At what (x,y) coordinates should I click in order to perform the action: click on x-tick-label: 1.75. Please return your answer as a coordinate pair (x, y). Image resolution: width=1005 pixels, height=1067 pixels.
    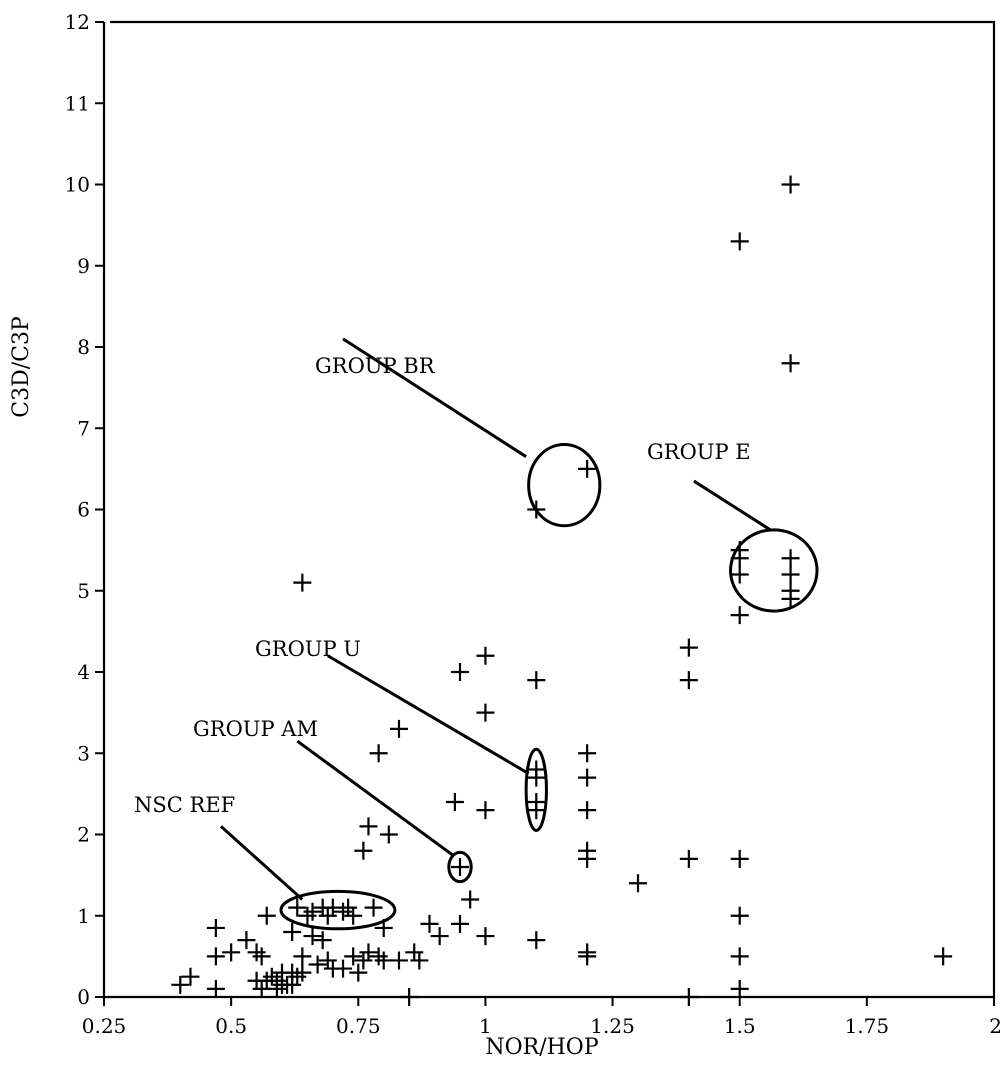
    Looking at the image, I should click on (867, 1026).